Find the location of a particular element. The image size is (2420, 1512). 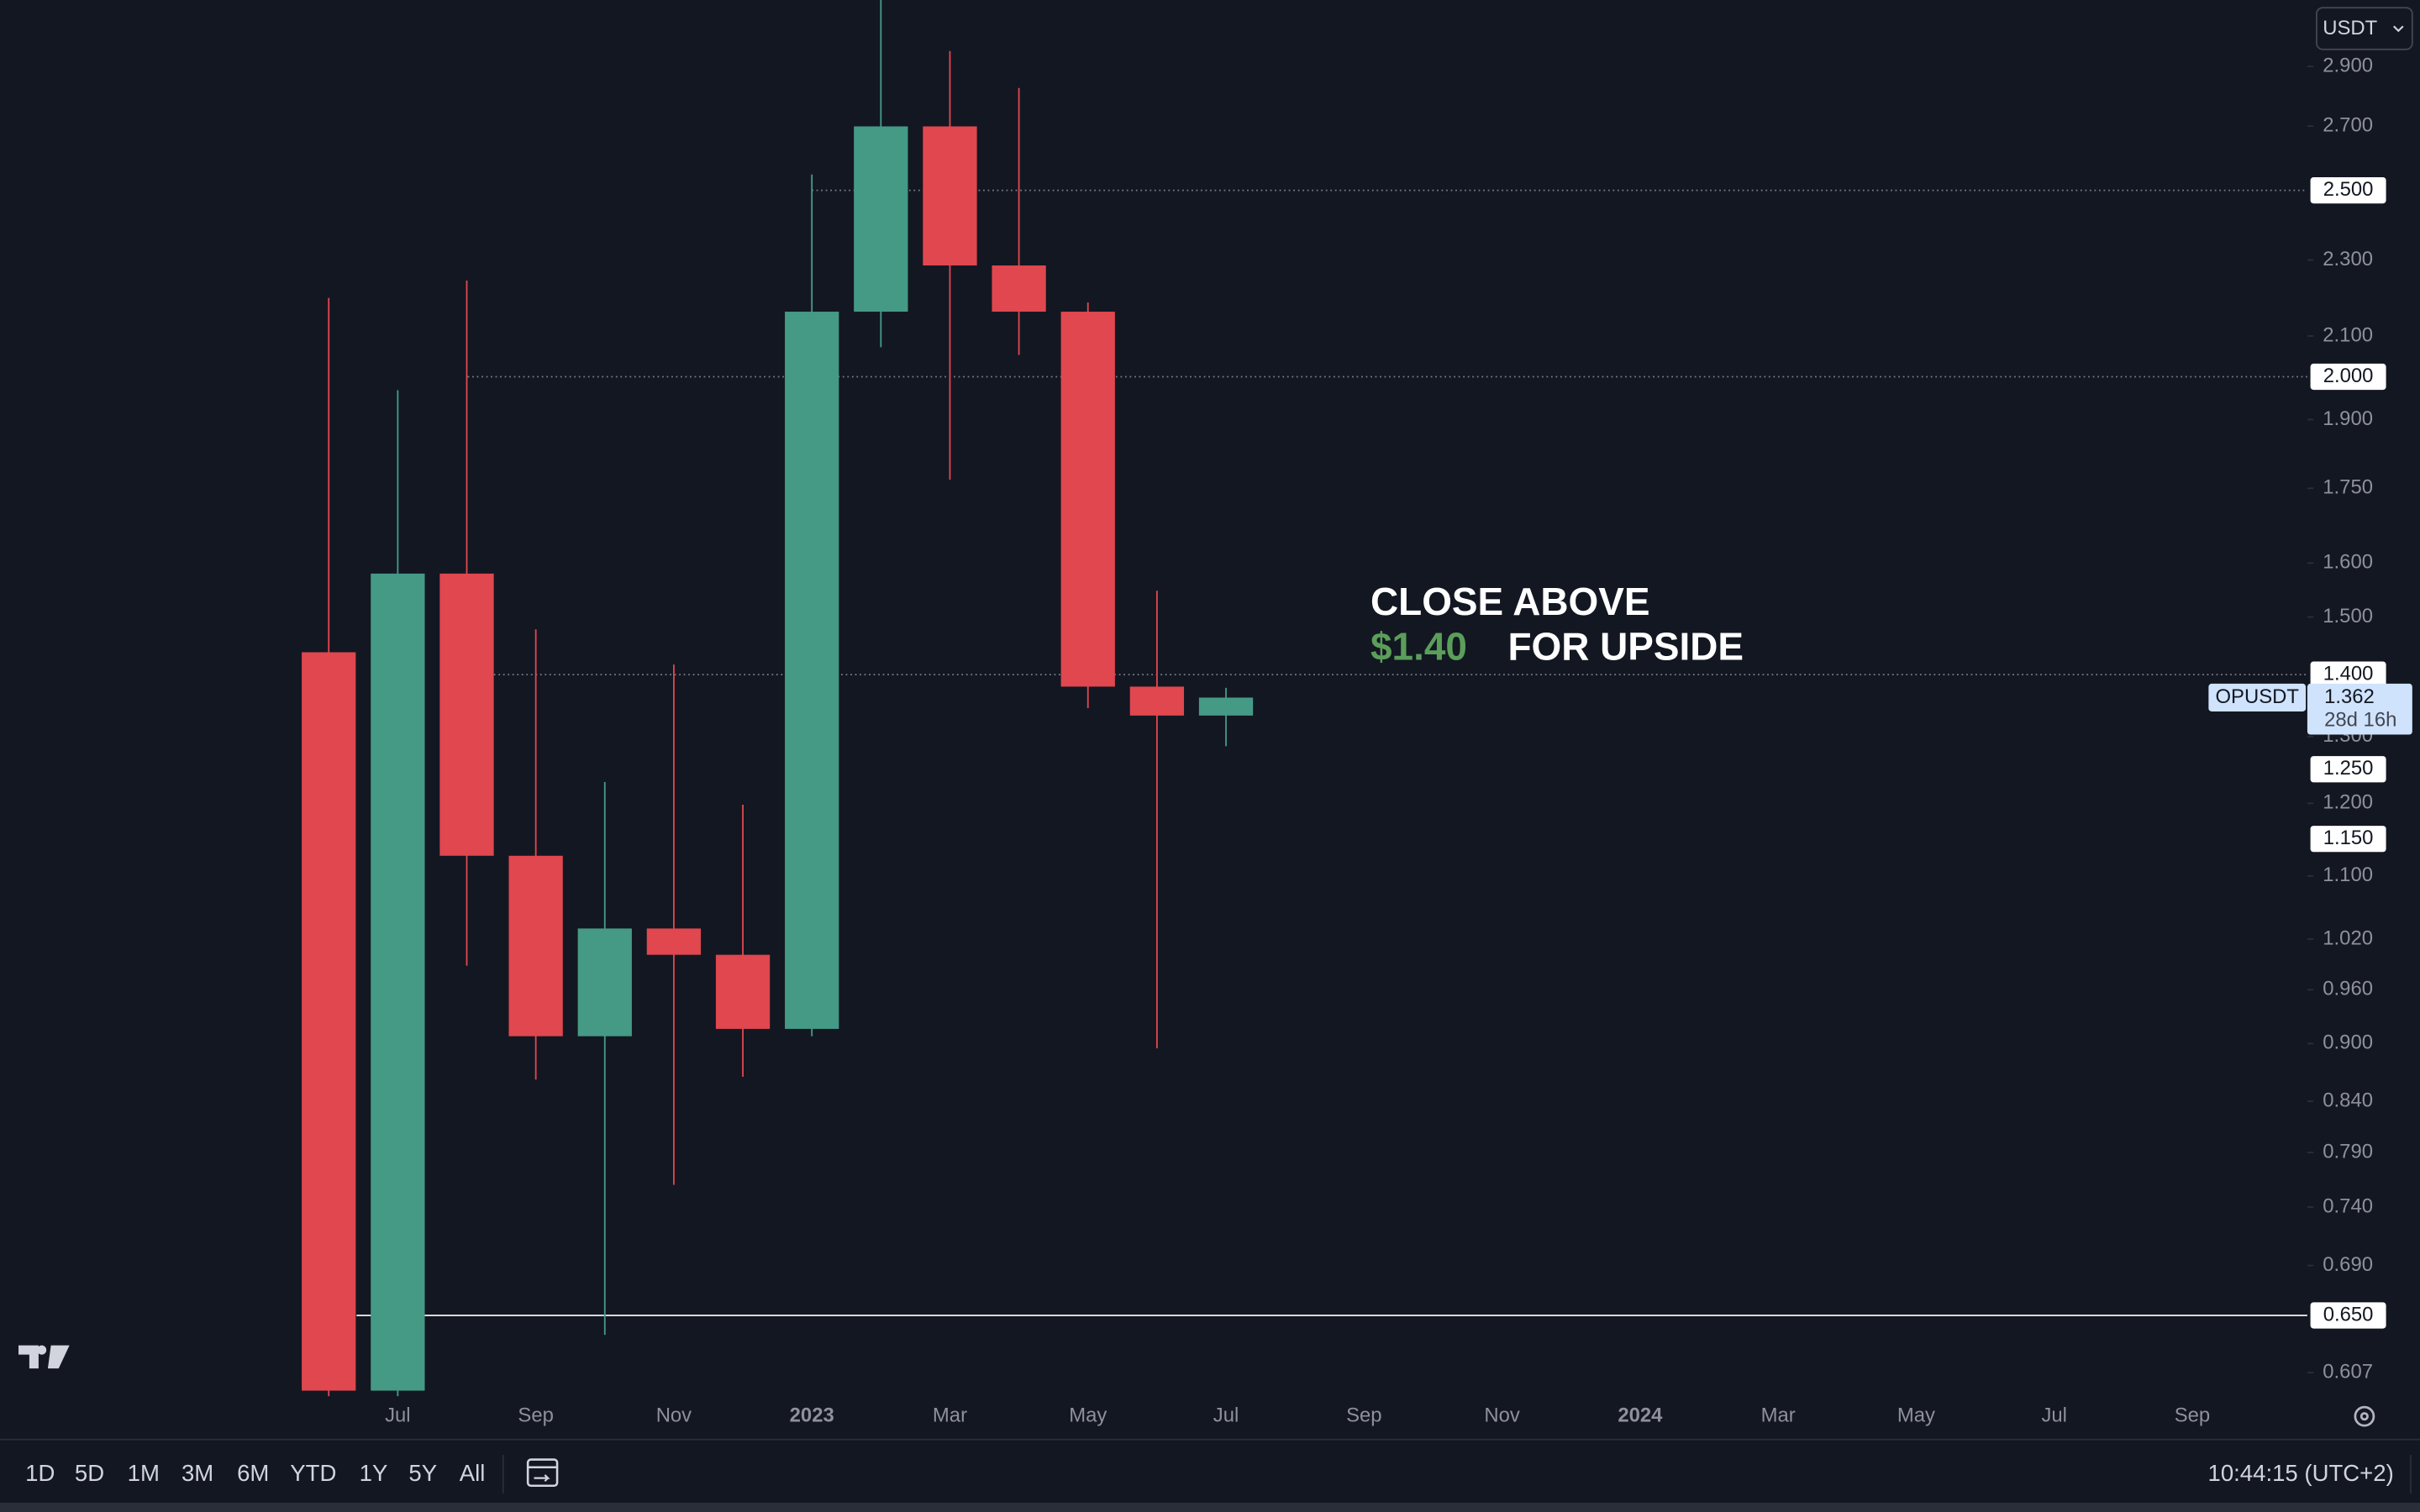

calendar-frame is located at coordinates (542, 1473).